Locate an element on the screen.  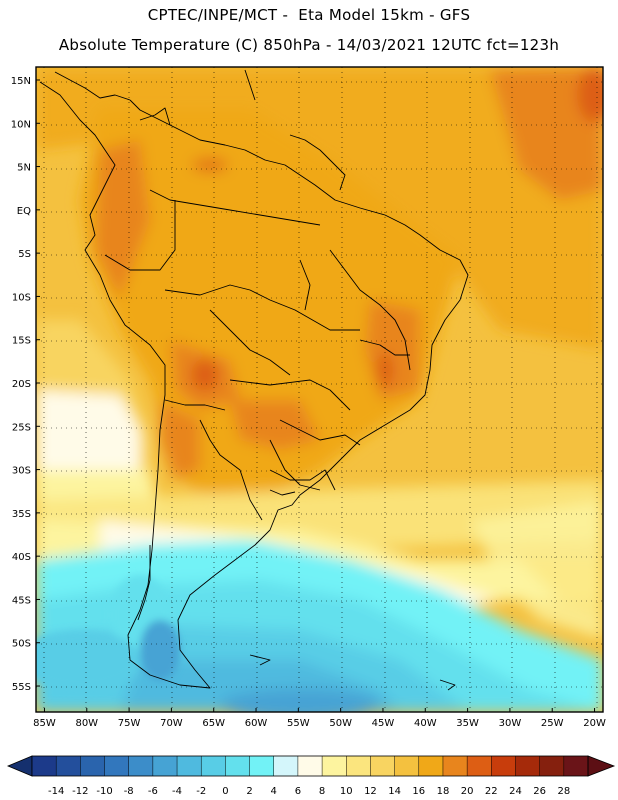
longitude-label: 75W is located at coordinates (129, 723).